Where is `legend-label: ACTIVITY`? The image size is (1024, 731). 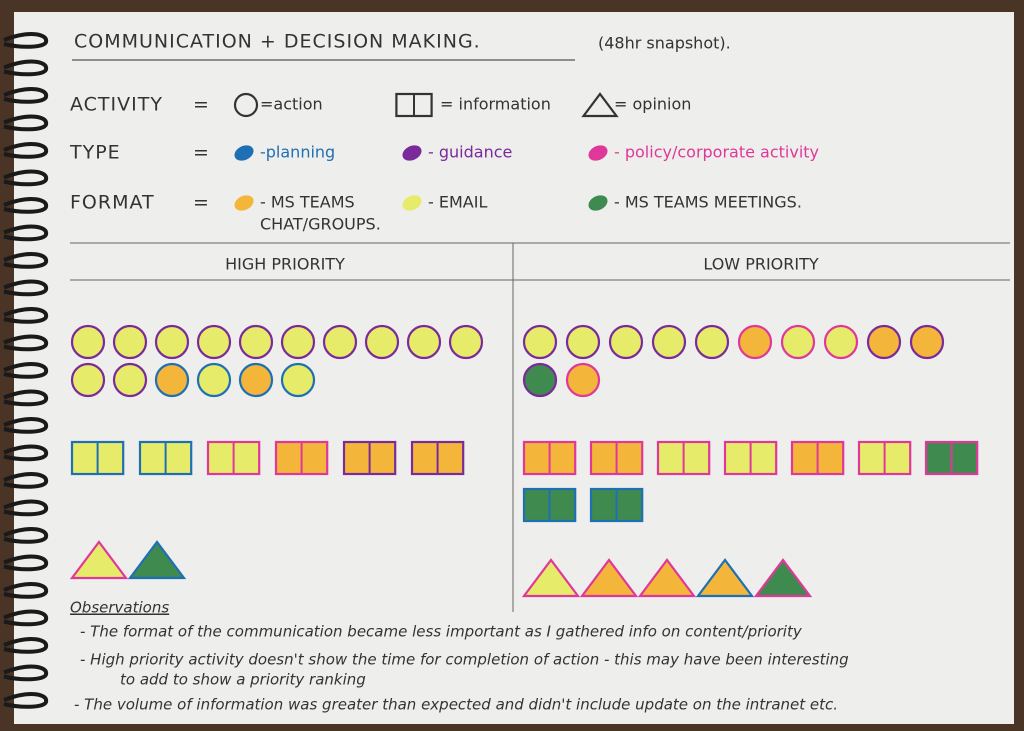 legend-label: ACTIVITY is located at coordinates (116, 105).